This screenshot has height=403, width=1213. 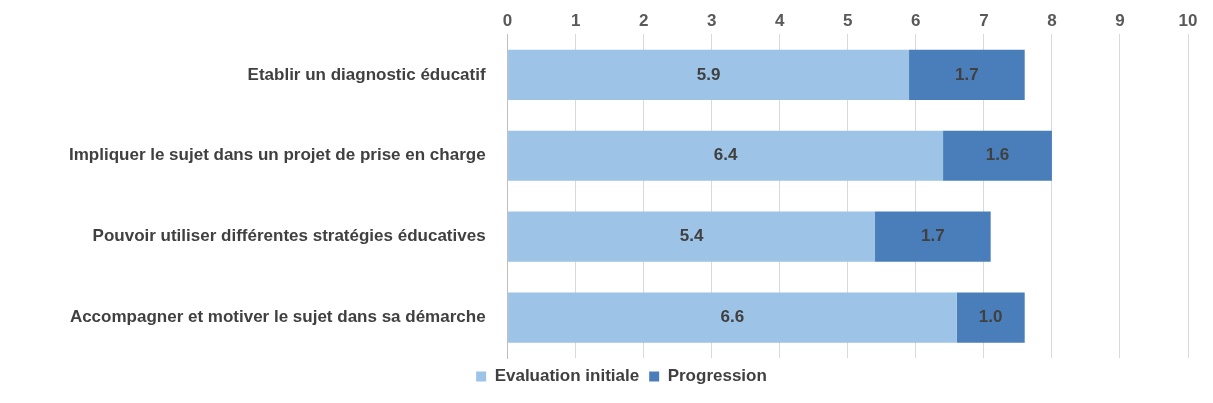 I want to click on x-tick-label: 6, so click(x=916, y=20).